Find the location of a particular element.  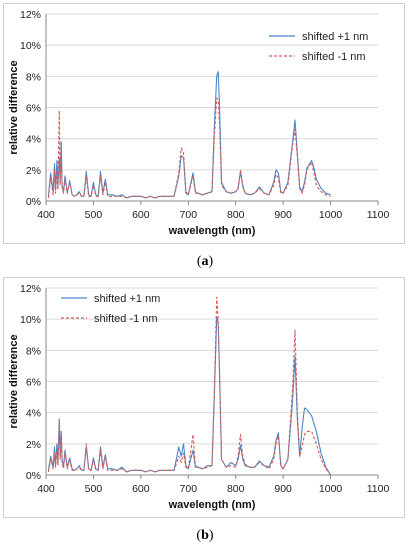

caption-b: (b) is located at coordinates (205, 535).